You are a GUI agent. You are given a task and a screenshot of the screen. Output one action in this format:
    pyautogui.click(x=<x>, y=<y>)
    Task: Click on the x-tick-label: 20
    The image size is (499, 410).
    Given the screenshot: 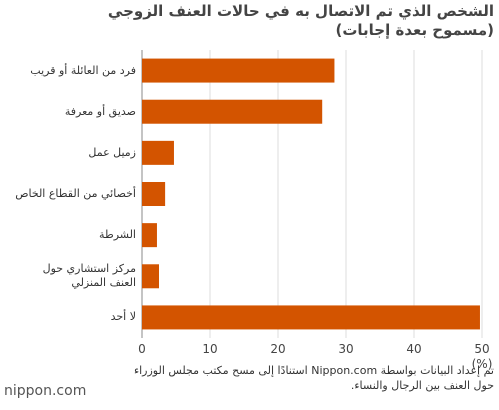 What is the action you would take?
    pyautogui.click(x=277, y=349)
    